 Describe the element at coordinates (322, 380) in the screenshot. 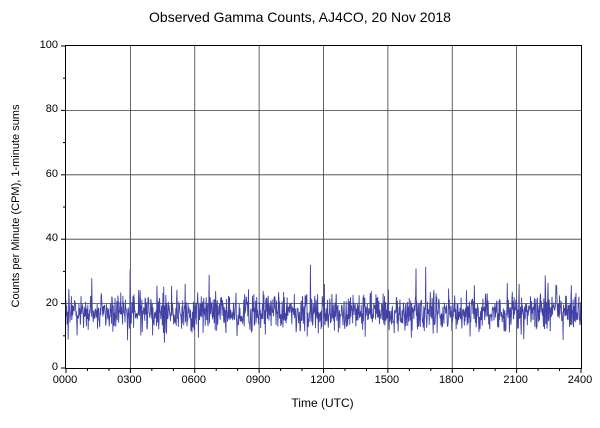

I see `x-tick-label: 1200` at that location.